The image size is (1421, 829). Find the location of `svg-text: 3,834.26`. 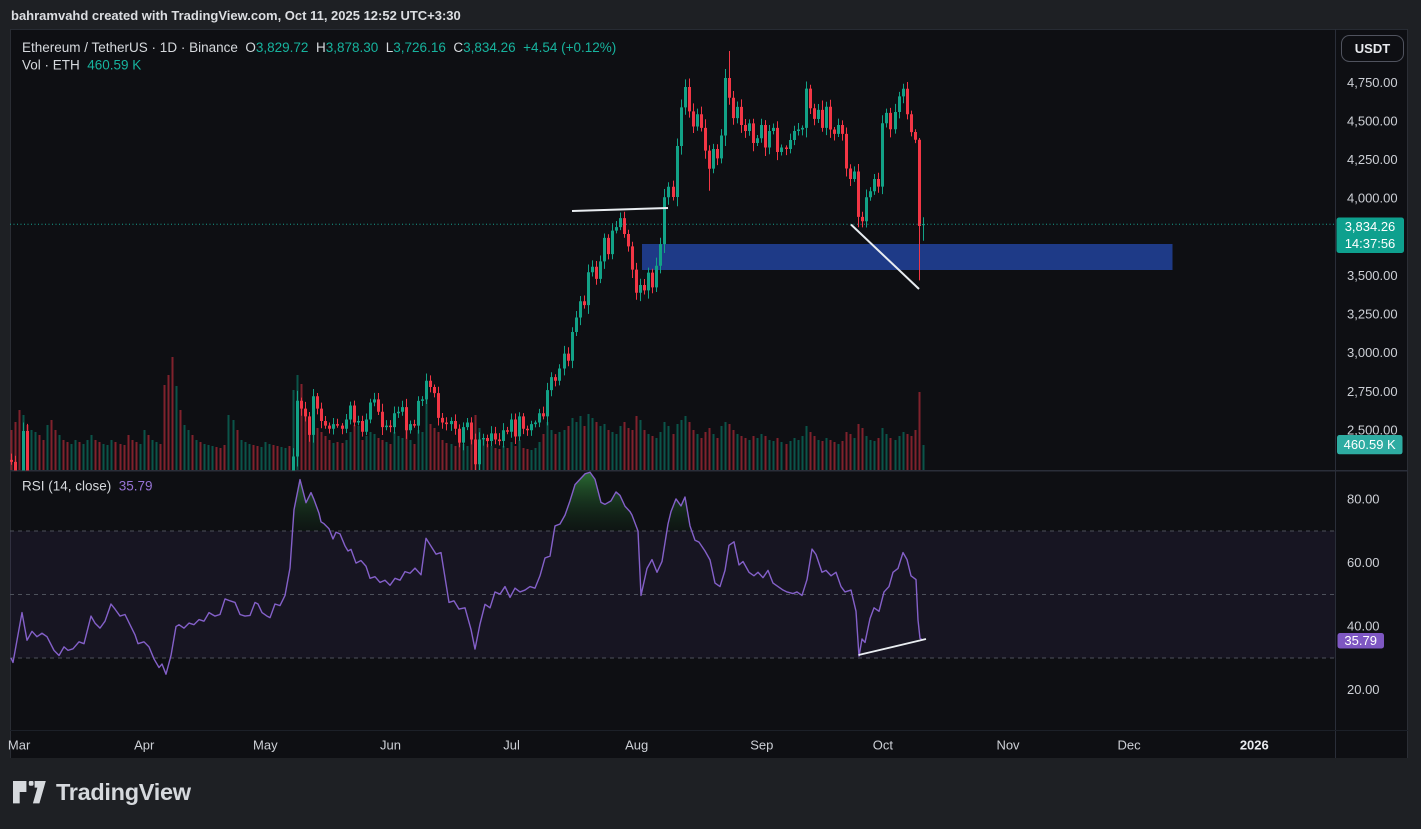

svg-text: 3,834.26 is located at coordinates (1370, 226).